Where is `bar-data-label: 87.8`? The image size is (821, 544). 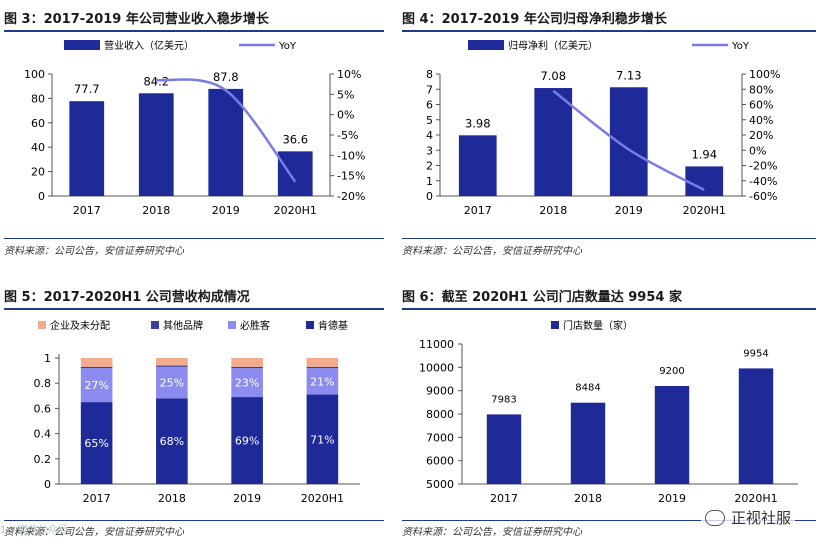 bar-data-label: 87.8 is located at coordinates (226, 77).